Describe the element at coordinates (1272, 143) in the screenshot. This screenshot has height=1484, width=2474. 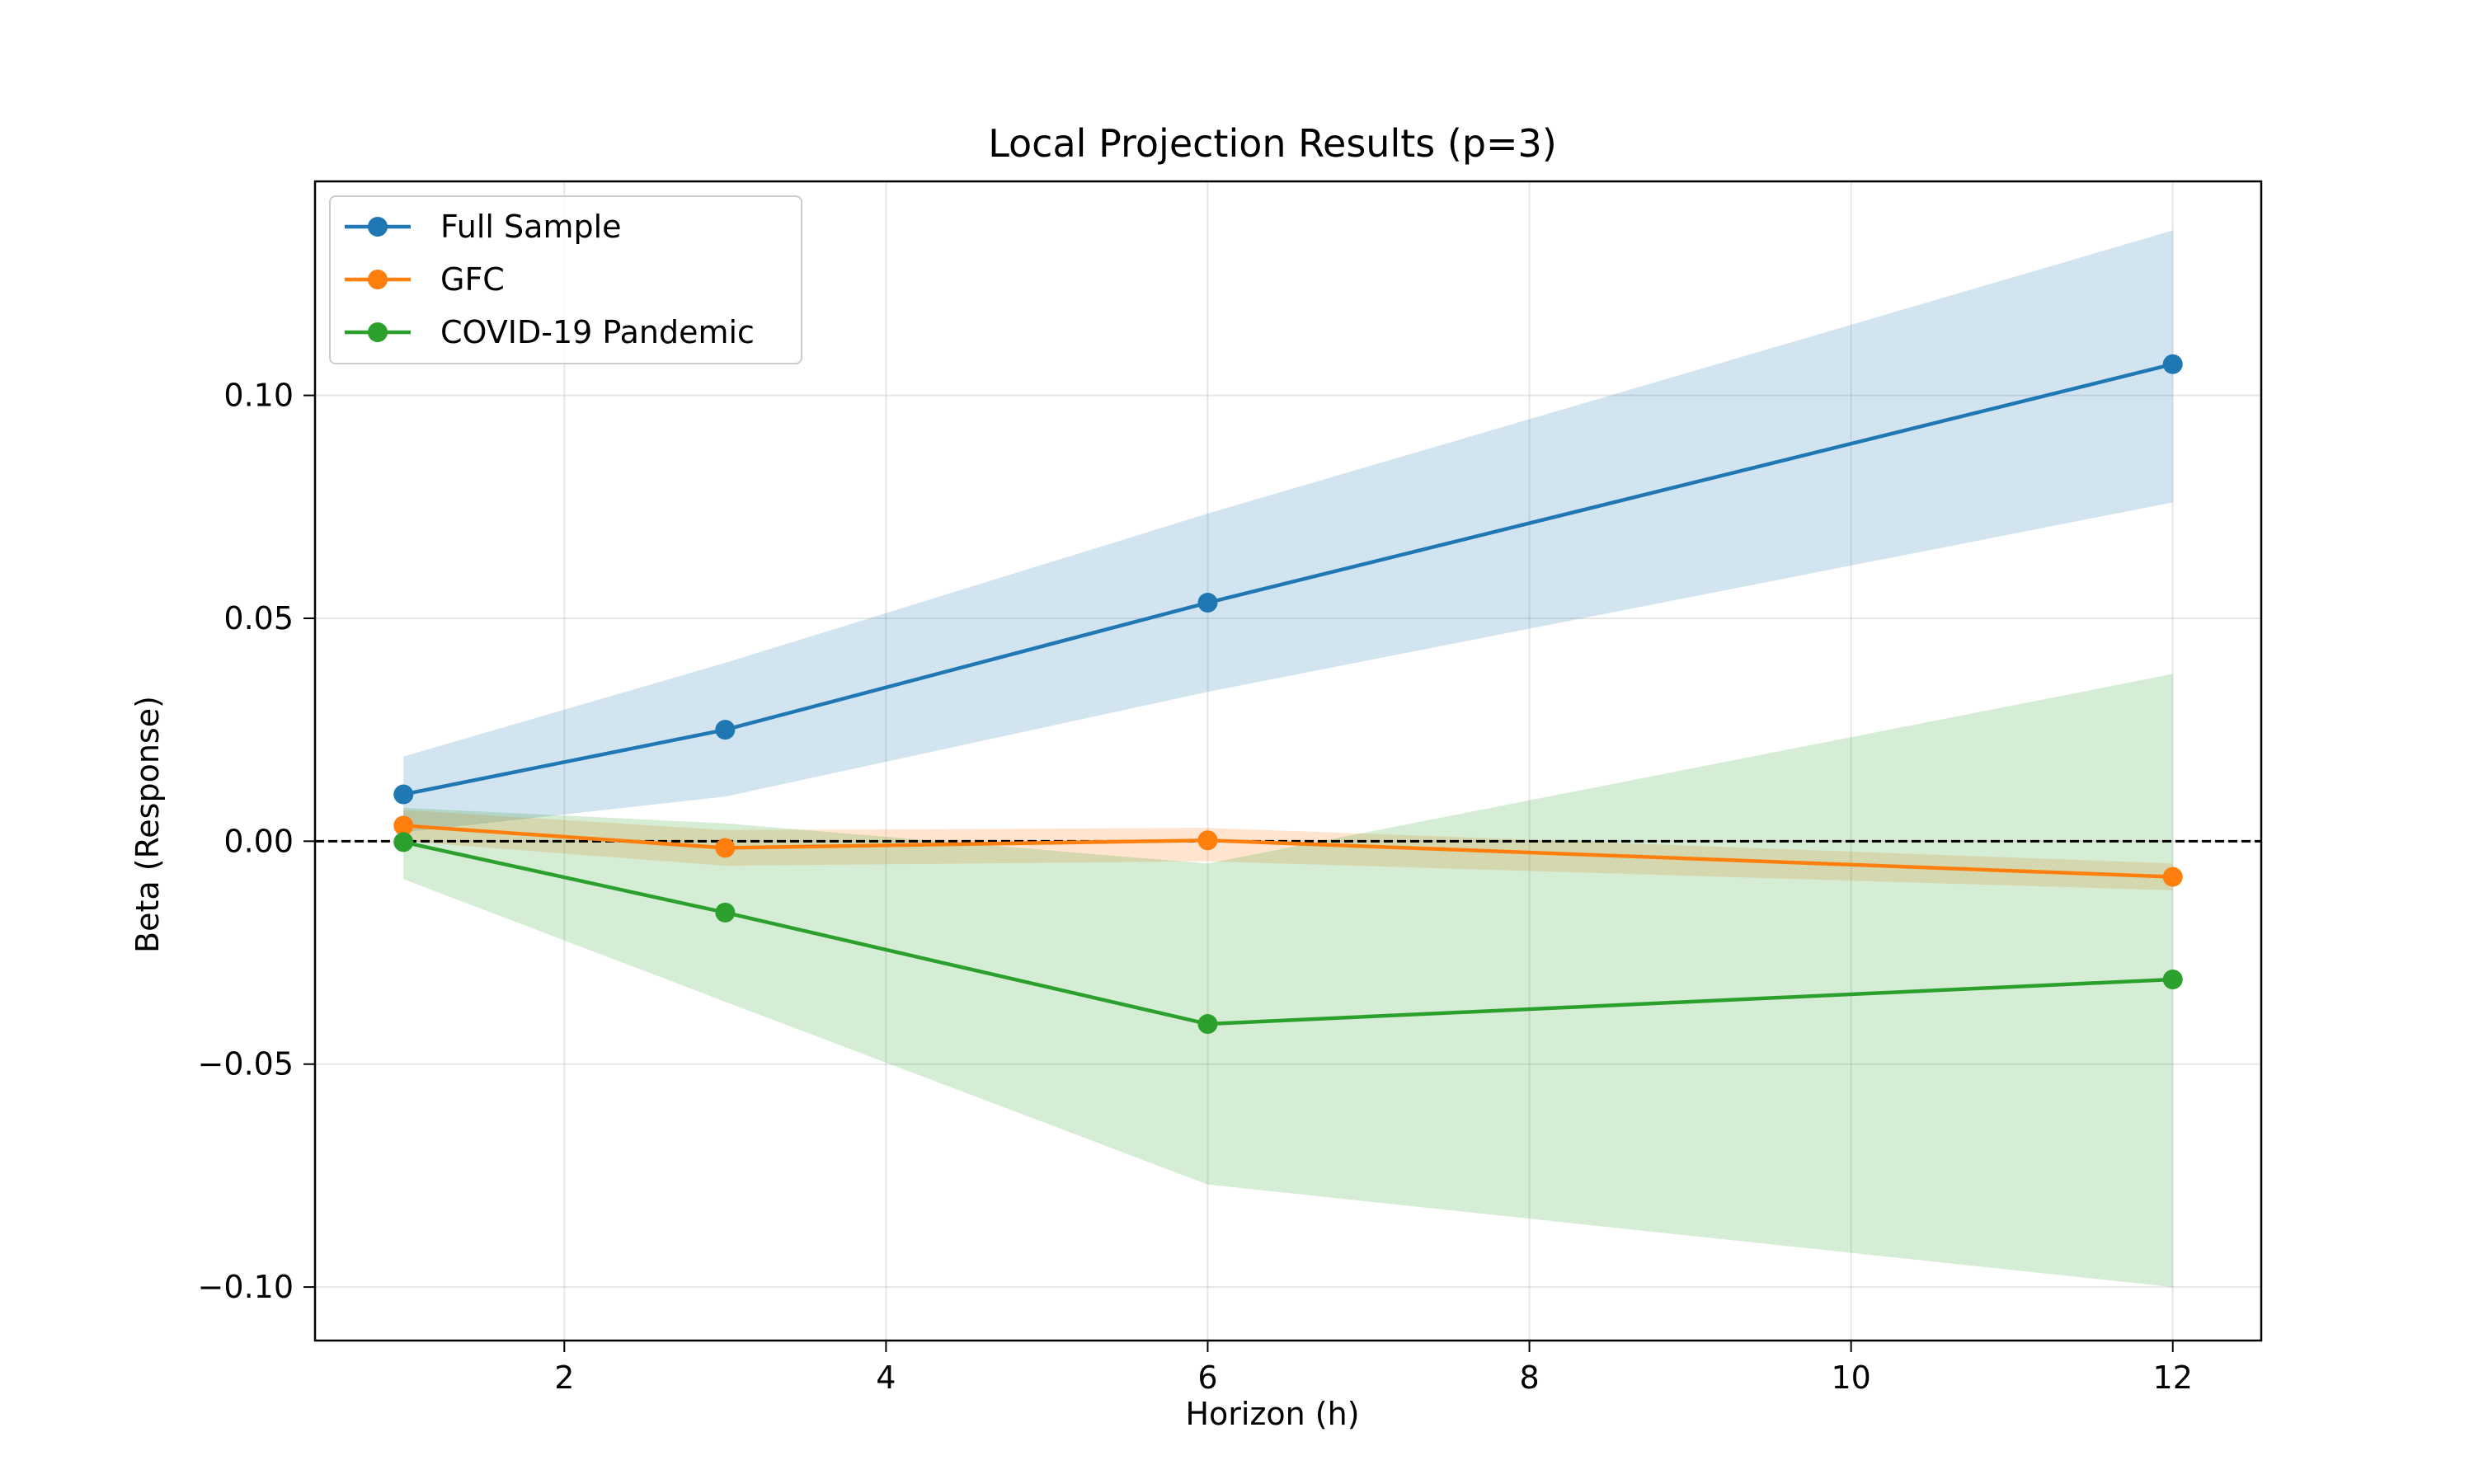
I see `chart-title: Local Projection Results (p=3)` at that location.